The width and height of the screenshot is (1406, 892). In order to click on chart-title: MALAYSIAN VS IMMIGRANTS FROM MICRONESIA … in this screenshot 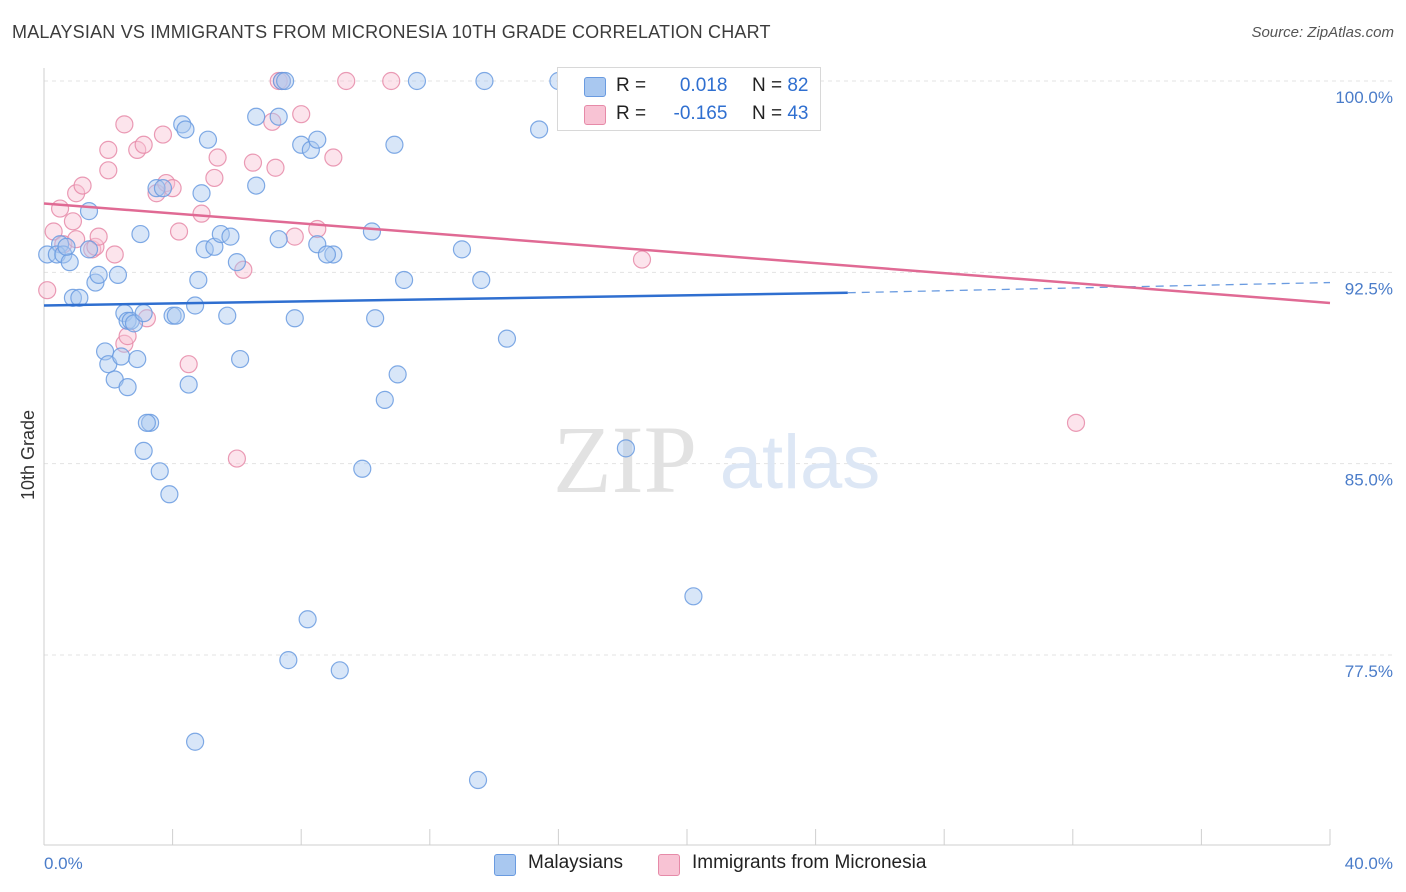, I will do `click(391, 32)`.